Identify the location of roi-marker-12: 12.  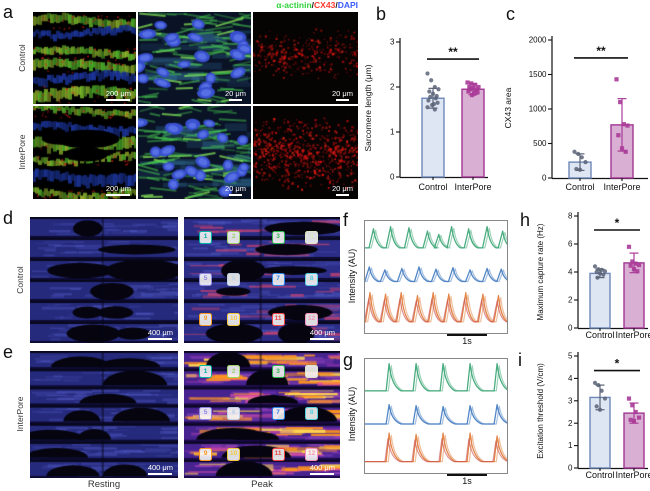
(312, 454).